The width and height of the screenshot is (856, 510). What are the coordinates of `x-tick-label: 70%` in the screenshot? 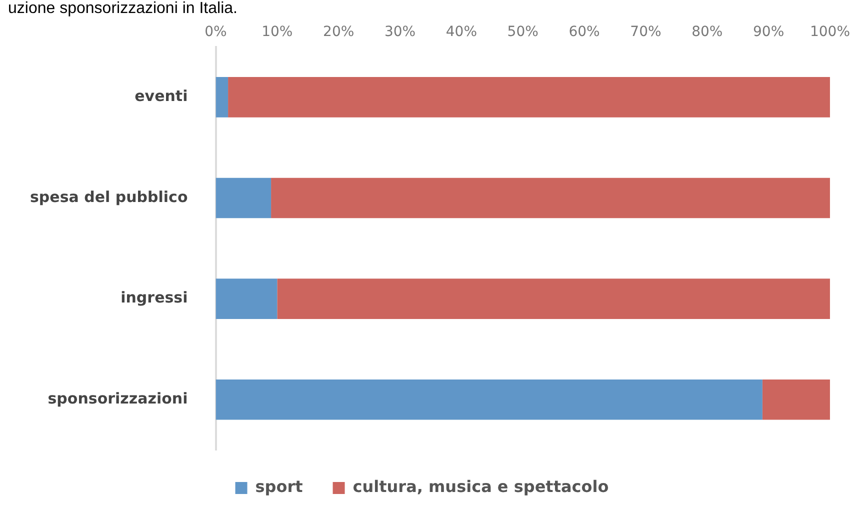 It's located at (646, 32).